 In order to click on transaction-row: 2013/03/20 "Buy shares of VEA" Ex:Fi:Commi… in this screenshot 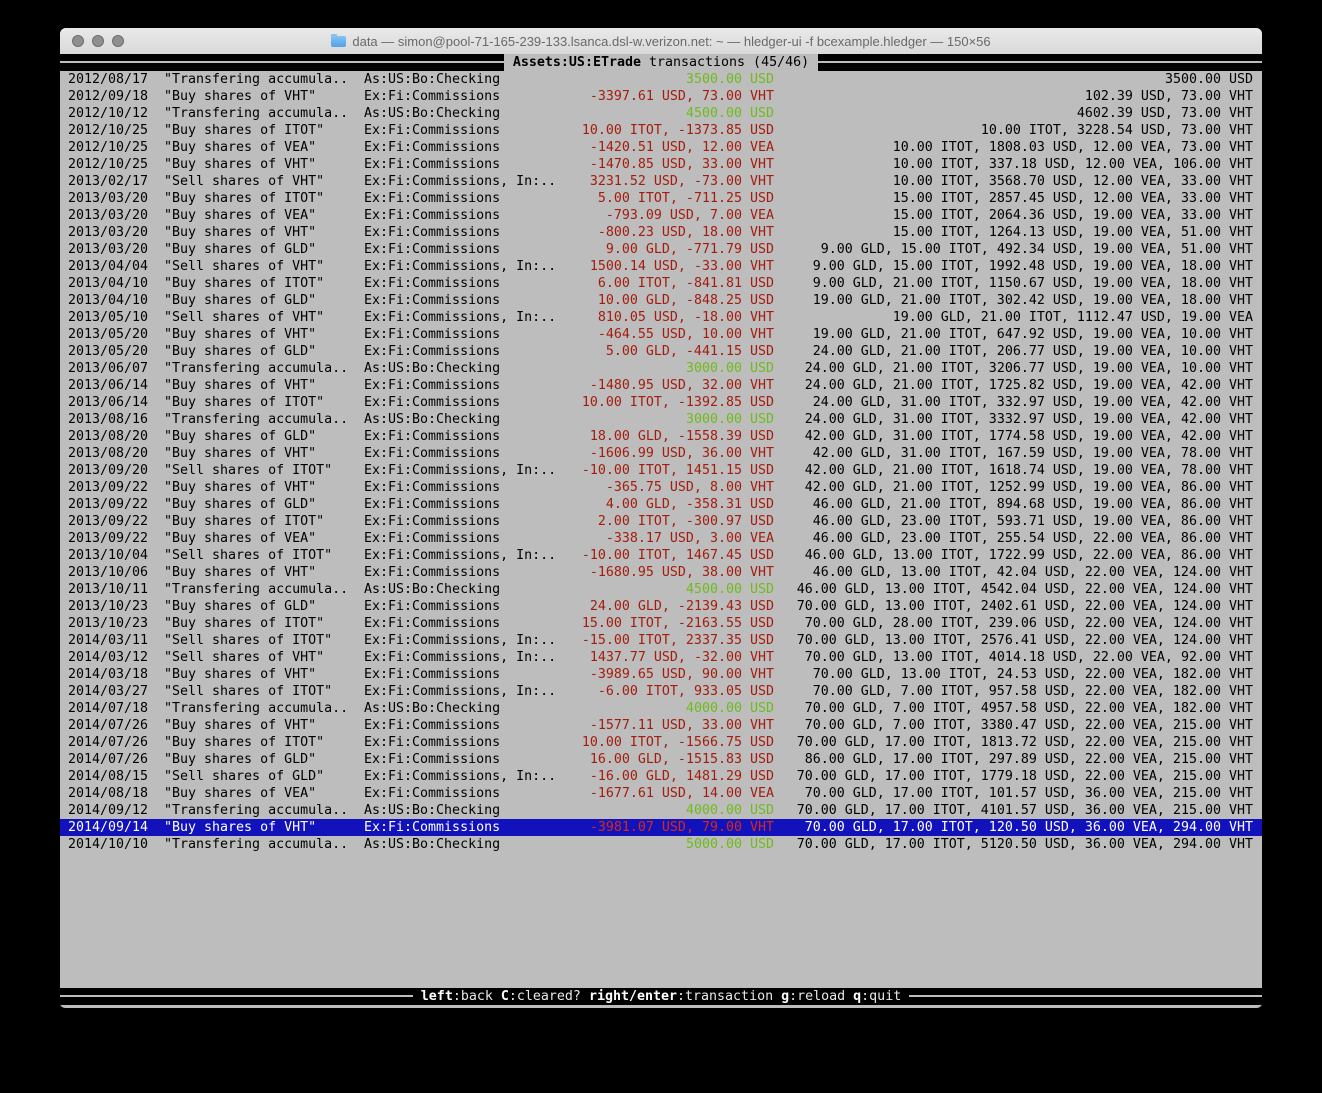, I will do `click(661, 215)`.